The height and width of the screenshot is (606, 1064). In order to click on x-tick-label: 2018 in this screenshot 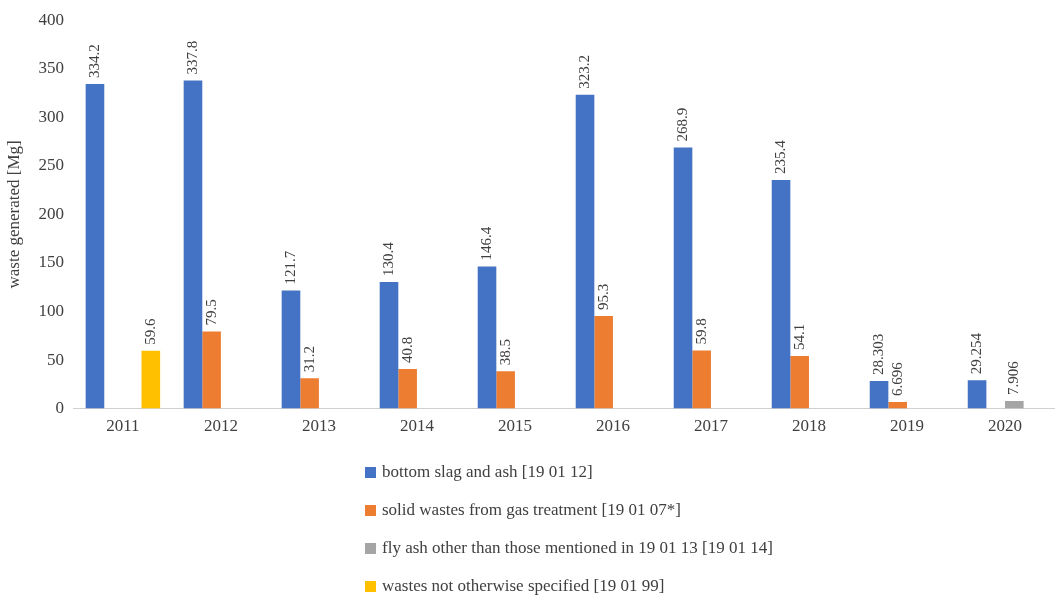, I will do `click(808, 426)`.